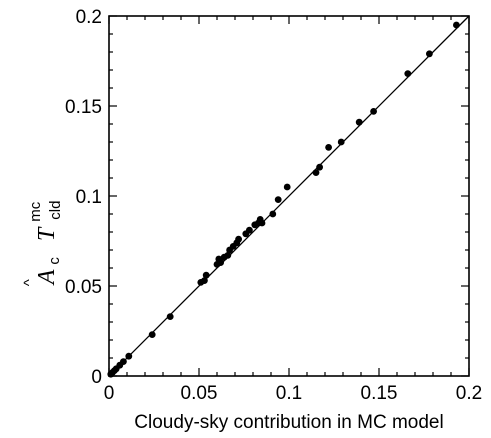 The width and height of the screenshot is (491, 438). I want to click on x-axis-label: Cloudy-sky contribution in MC model, so click(288, 422).